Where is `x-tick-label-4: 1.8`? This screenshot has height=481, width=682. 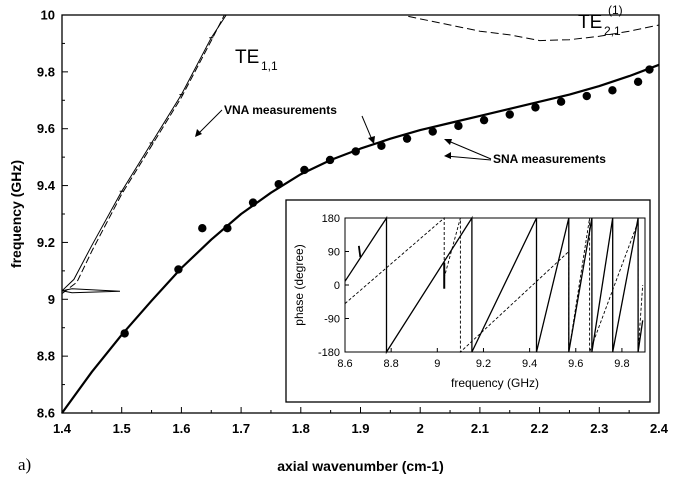
x-tick-label-4: 1.8 is located at coordinates (301, 428).